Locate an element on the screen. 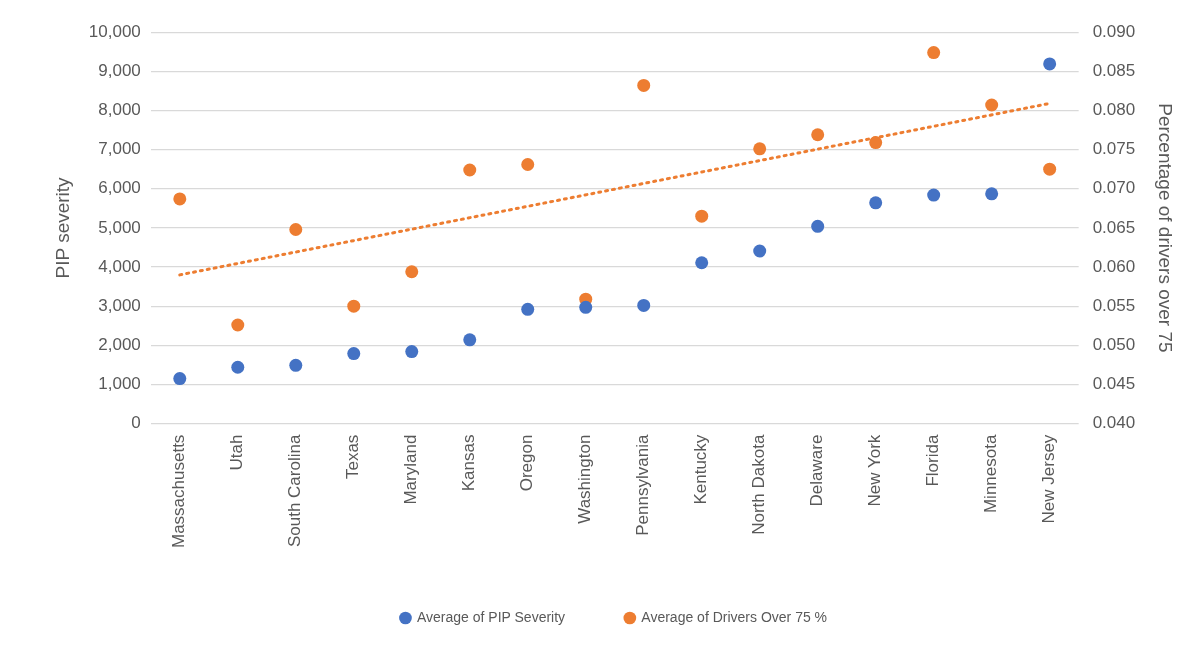 The height and width of the screenshot is (647, 1198). y-tick-label: 9,000 is located at coordinates (119, 71).